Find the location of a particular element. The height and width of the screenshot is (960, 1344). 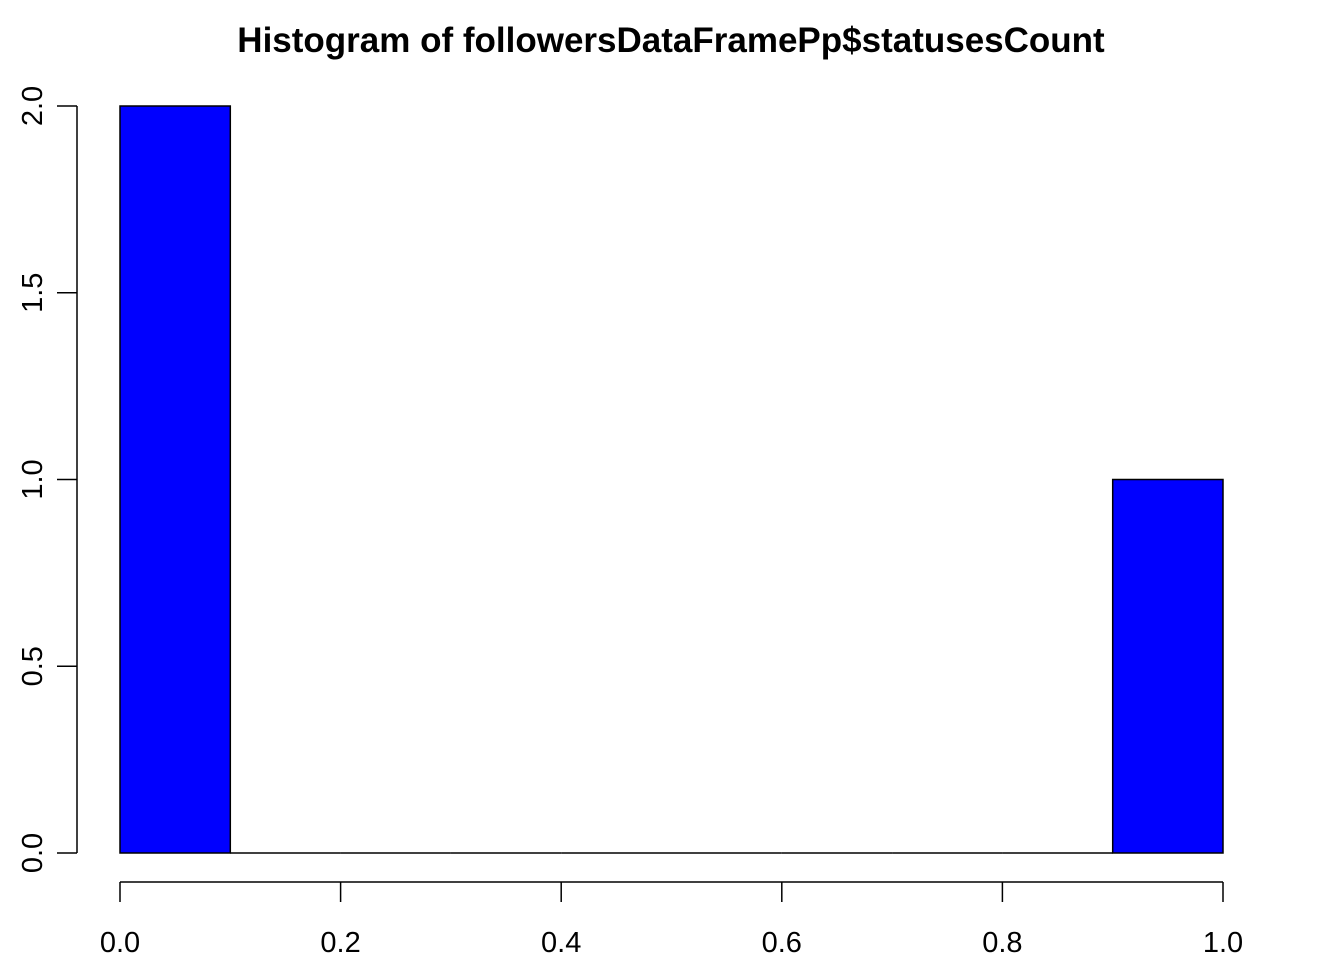

x-tick-label: 0.4 is located at coordinates (561, 943).